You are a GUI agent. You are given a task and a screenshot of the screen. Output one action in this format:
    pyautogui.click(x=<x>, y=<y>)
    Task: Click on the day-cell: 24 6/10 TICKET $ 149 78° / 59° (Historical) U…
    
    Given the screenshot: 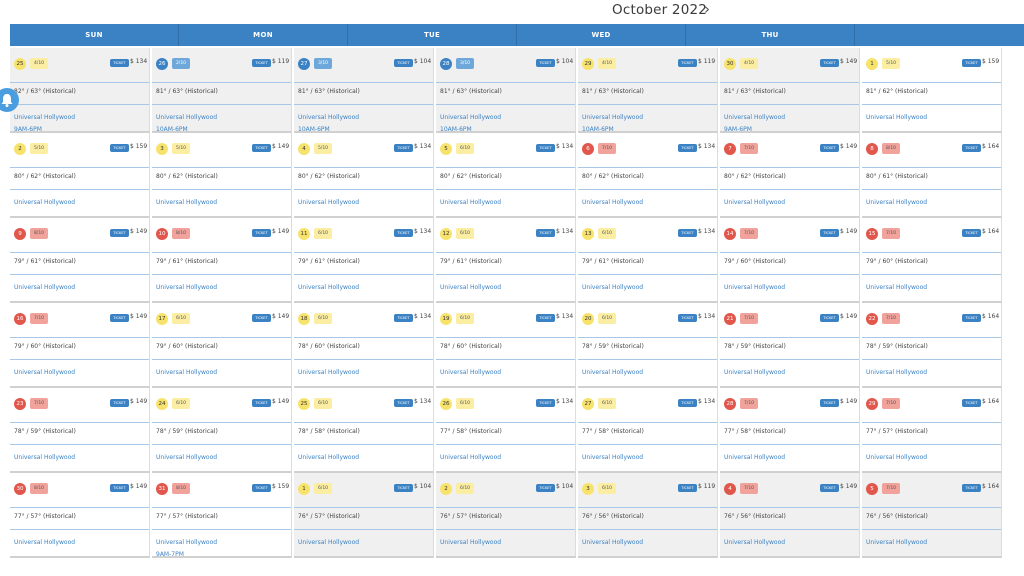 What is the action you would take?
    pyautogui.click(x=222, y=430)
    